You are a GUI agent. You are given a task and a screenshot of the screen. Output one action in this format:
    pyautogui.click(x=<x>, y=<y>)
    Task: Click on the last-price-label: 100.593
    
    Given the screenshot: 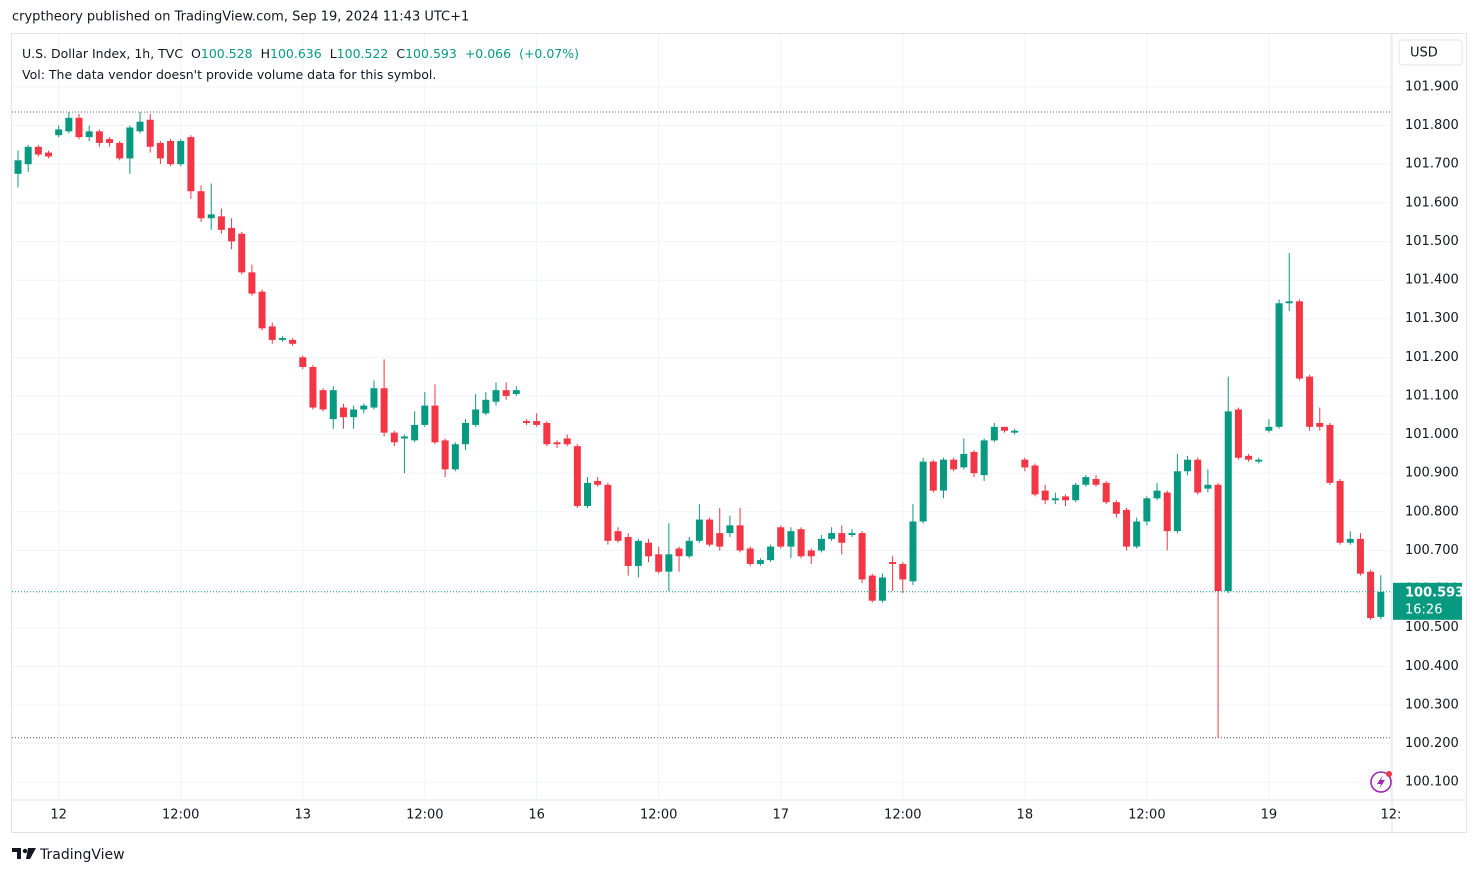 What is the action you would take?
    pyautogui.click(x=1434, y=592)
    